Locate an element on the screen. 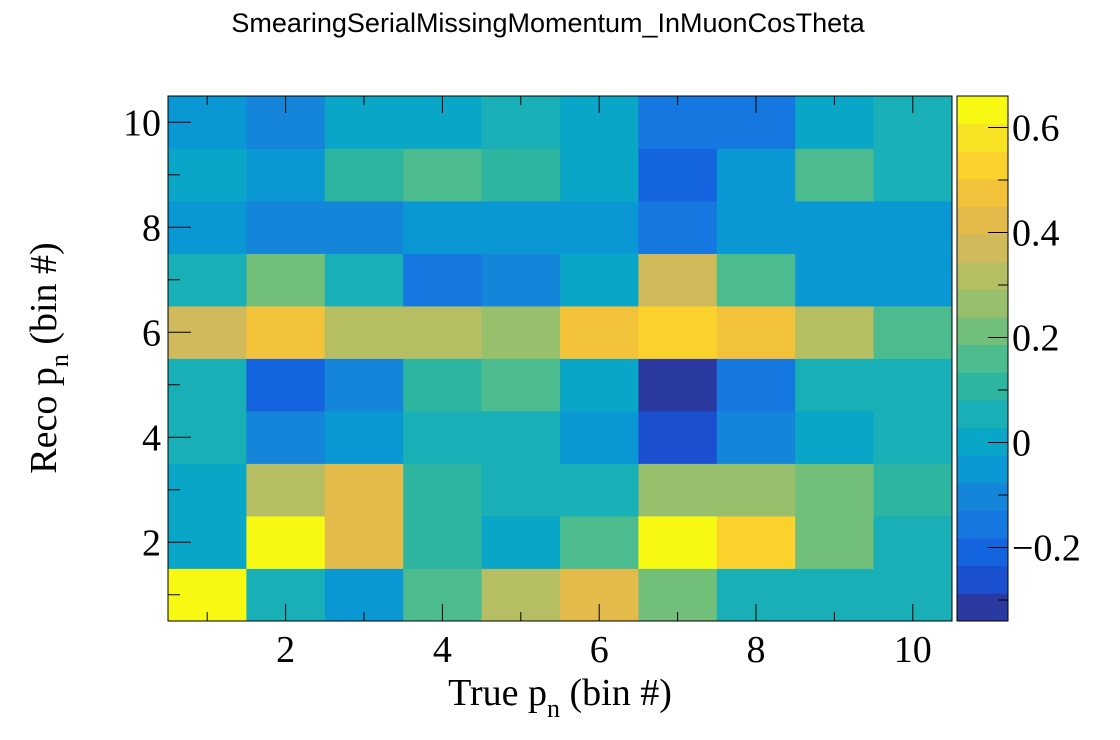 The width and height of the screenshot is (1120, 740). x-tick-label: 6 is located at coordinates (599, 650).